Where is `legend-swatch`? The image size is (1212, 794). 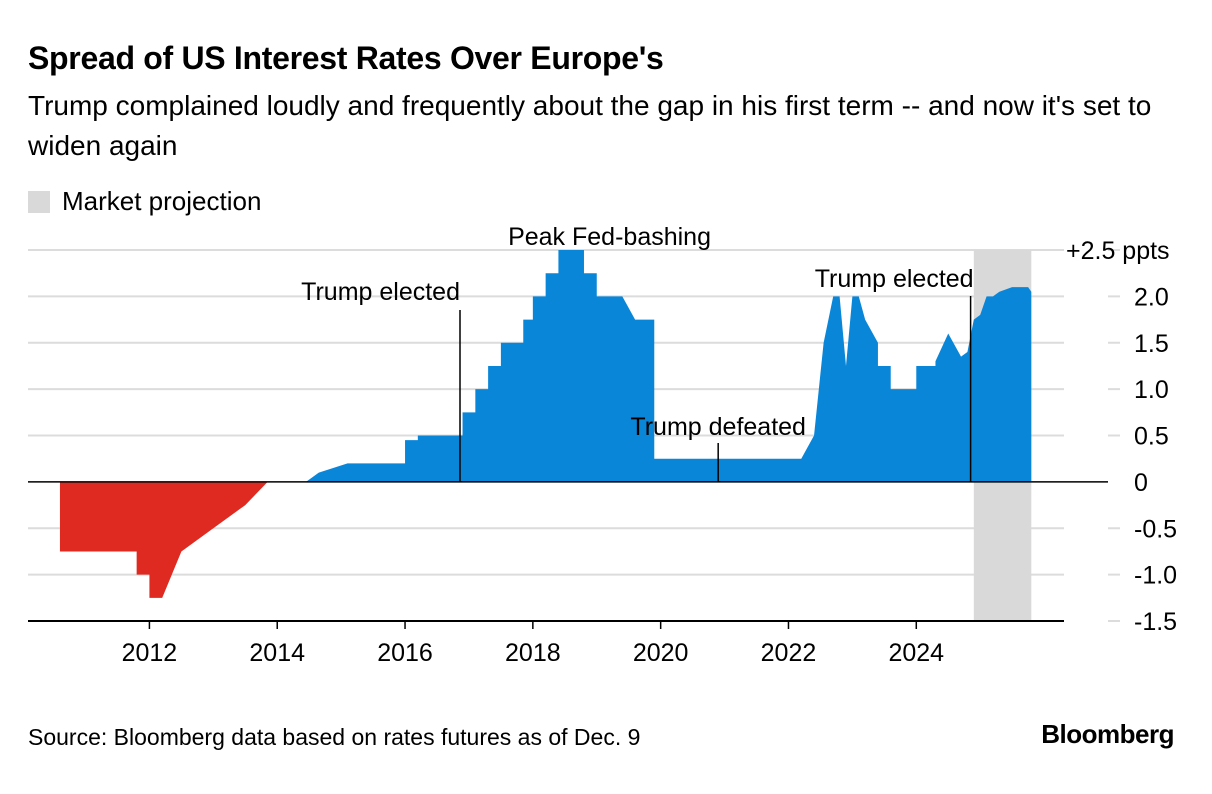 legend-swatch is located at coordinates (39, 201).